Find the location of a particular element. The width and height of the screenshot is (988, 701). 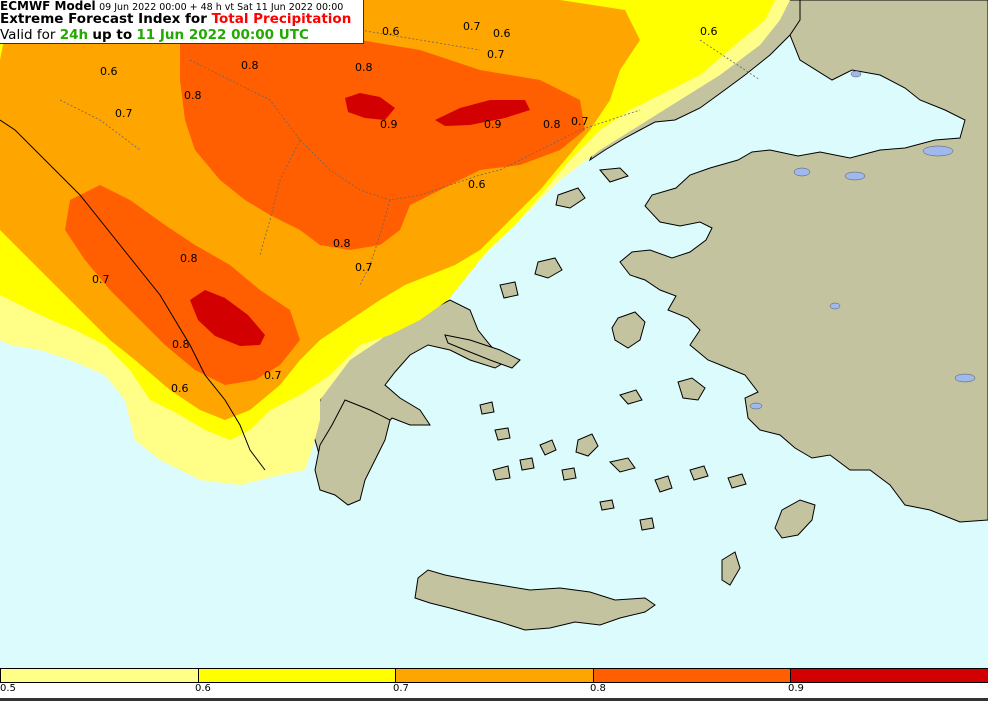

legend-swatch-0.8 is located at coordinates (691, 675).